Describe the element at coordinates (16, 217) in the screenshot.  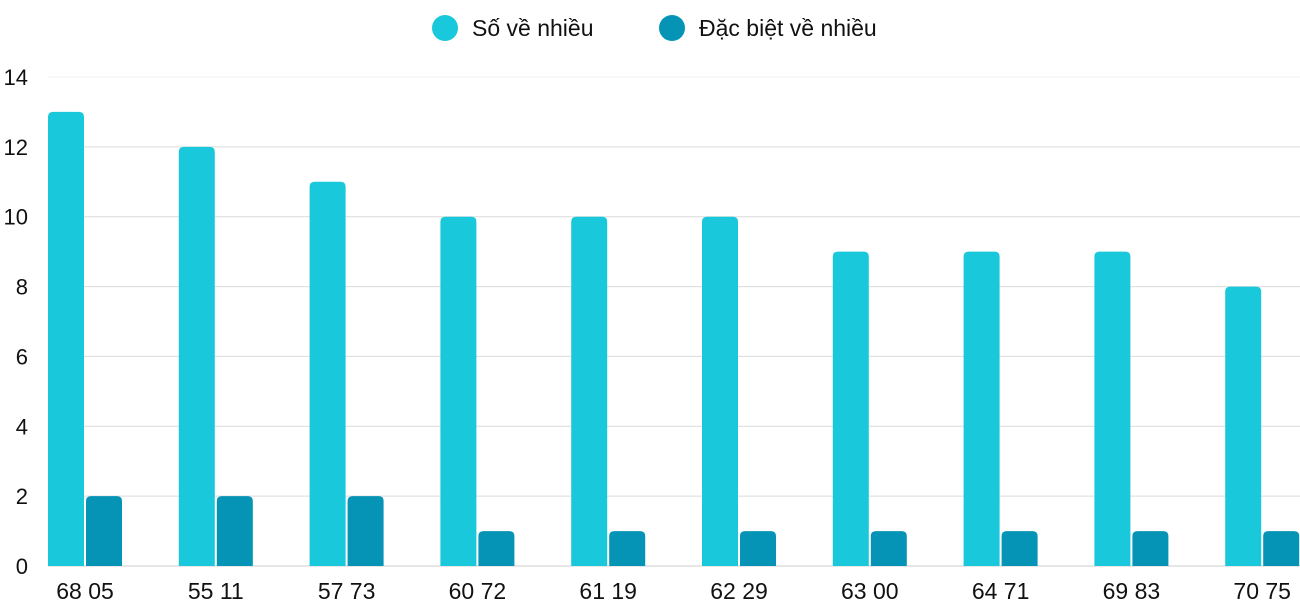
I see `y-tick-label: 10` at that location.